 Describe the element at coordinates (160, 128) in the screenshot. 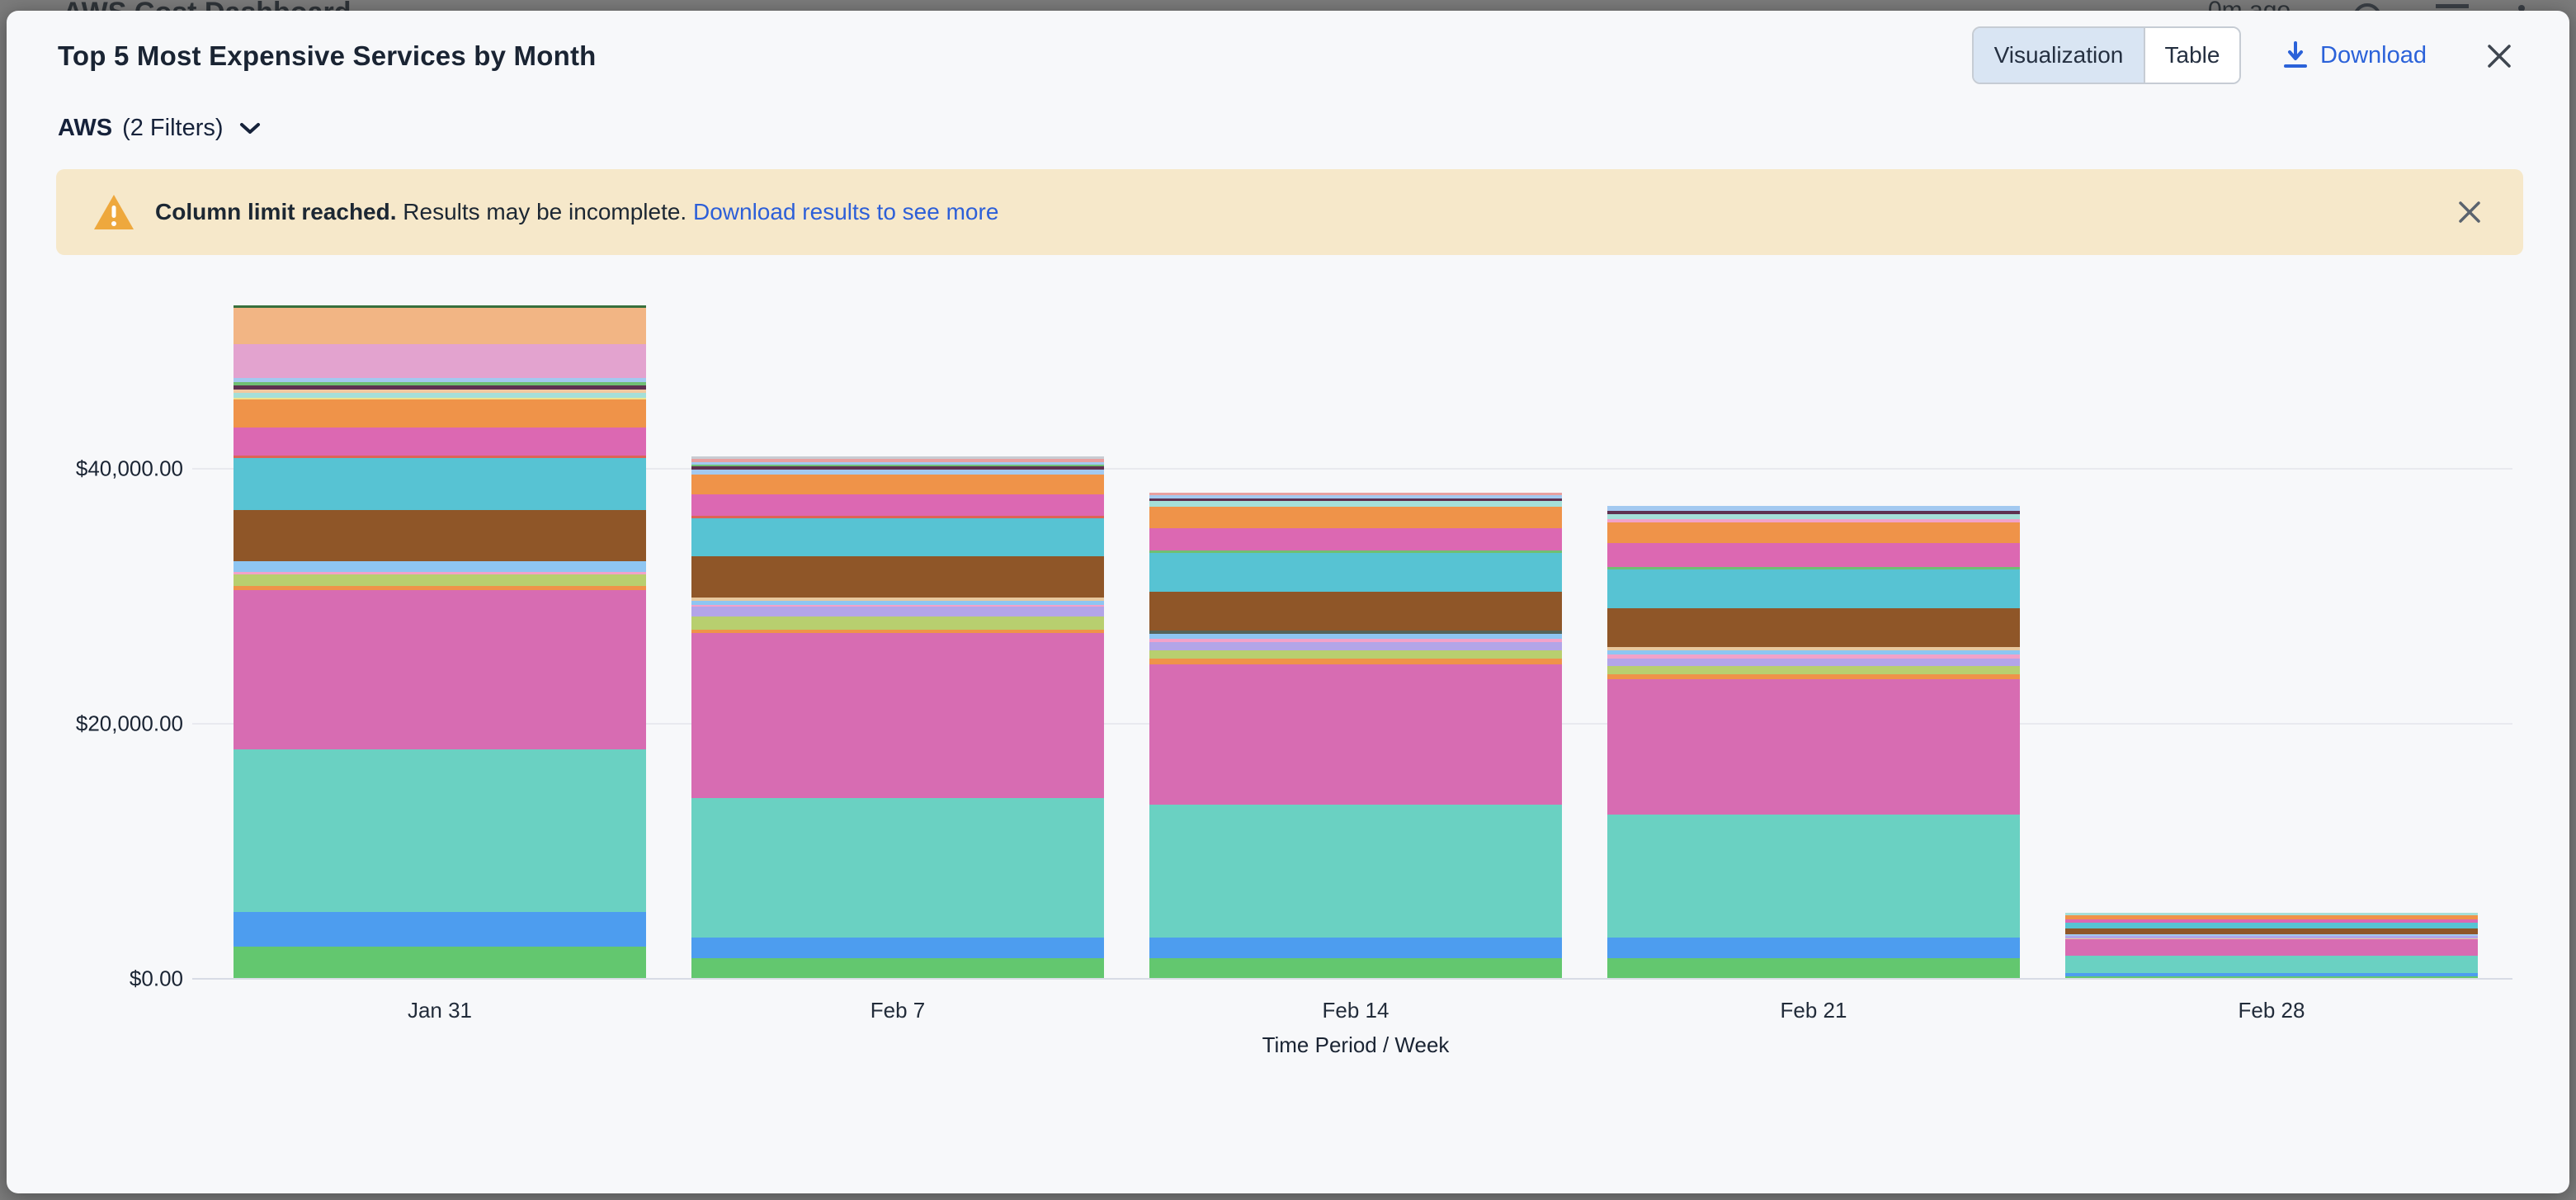

I see `filter-dropdown: AWS (2 Filters)` at that location.